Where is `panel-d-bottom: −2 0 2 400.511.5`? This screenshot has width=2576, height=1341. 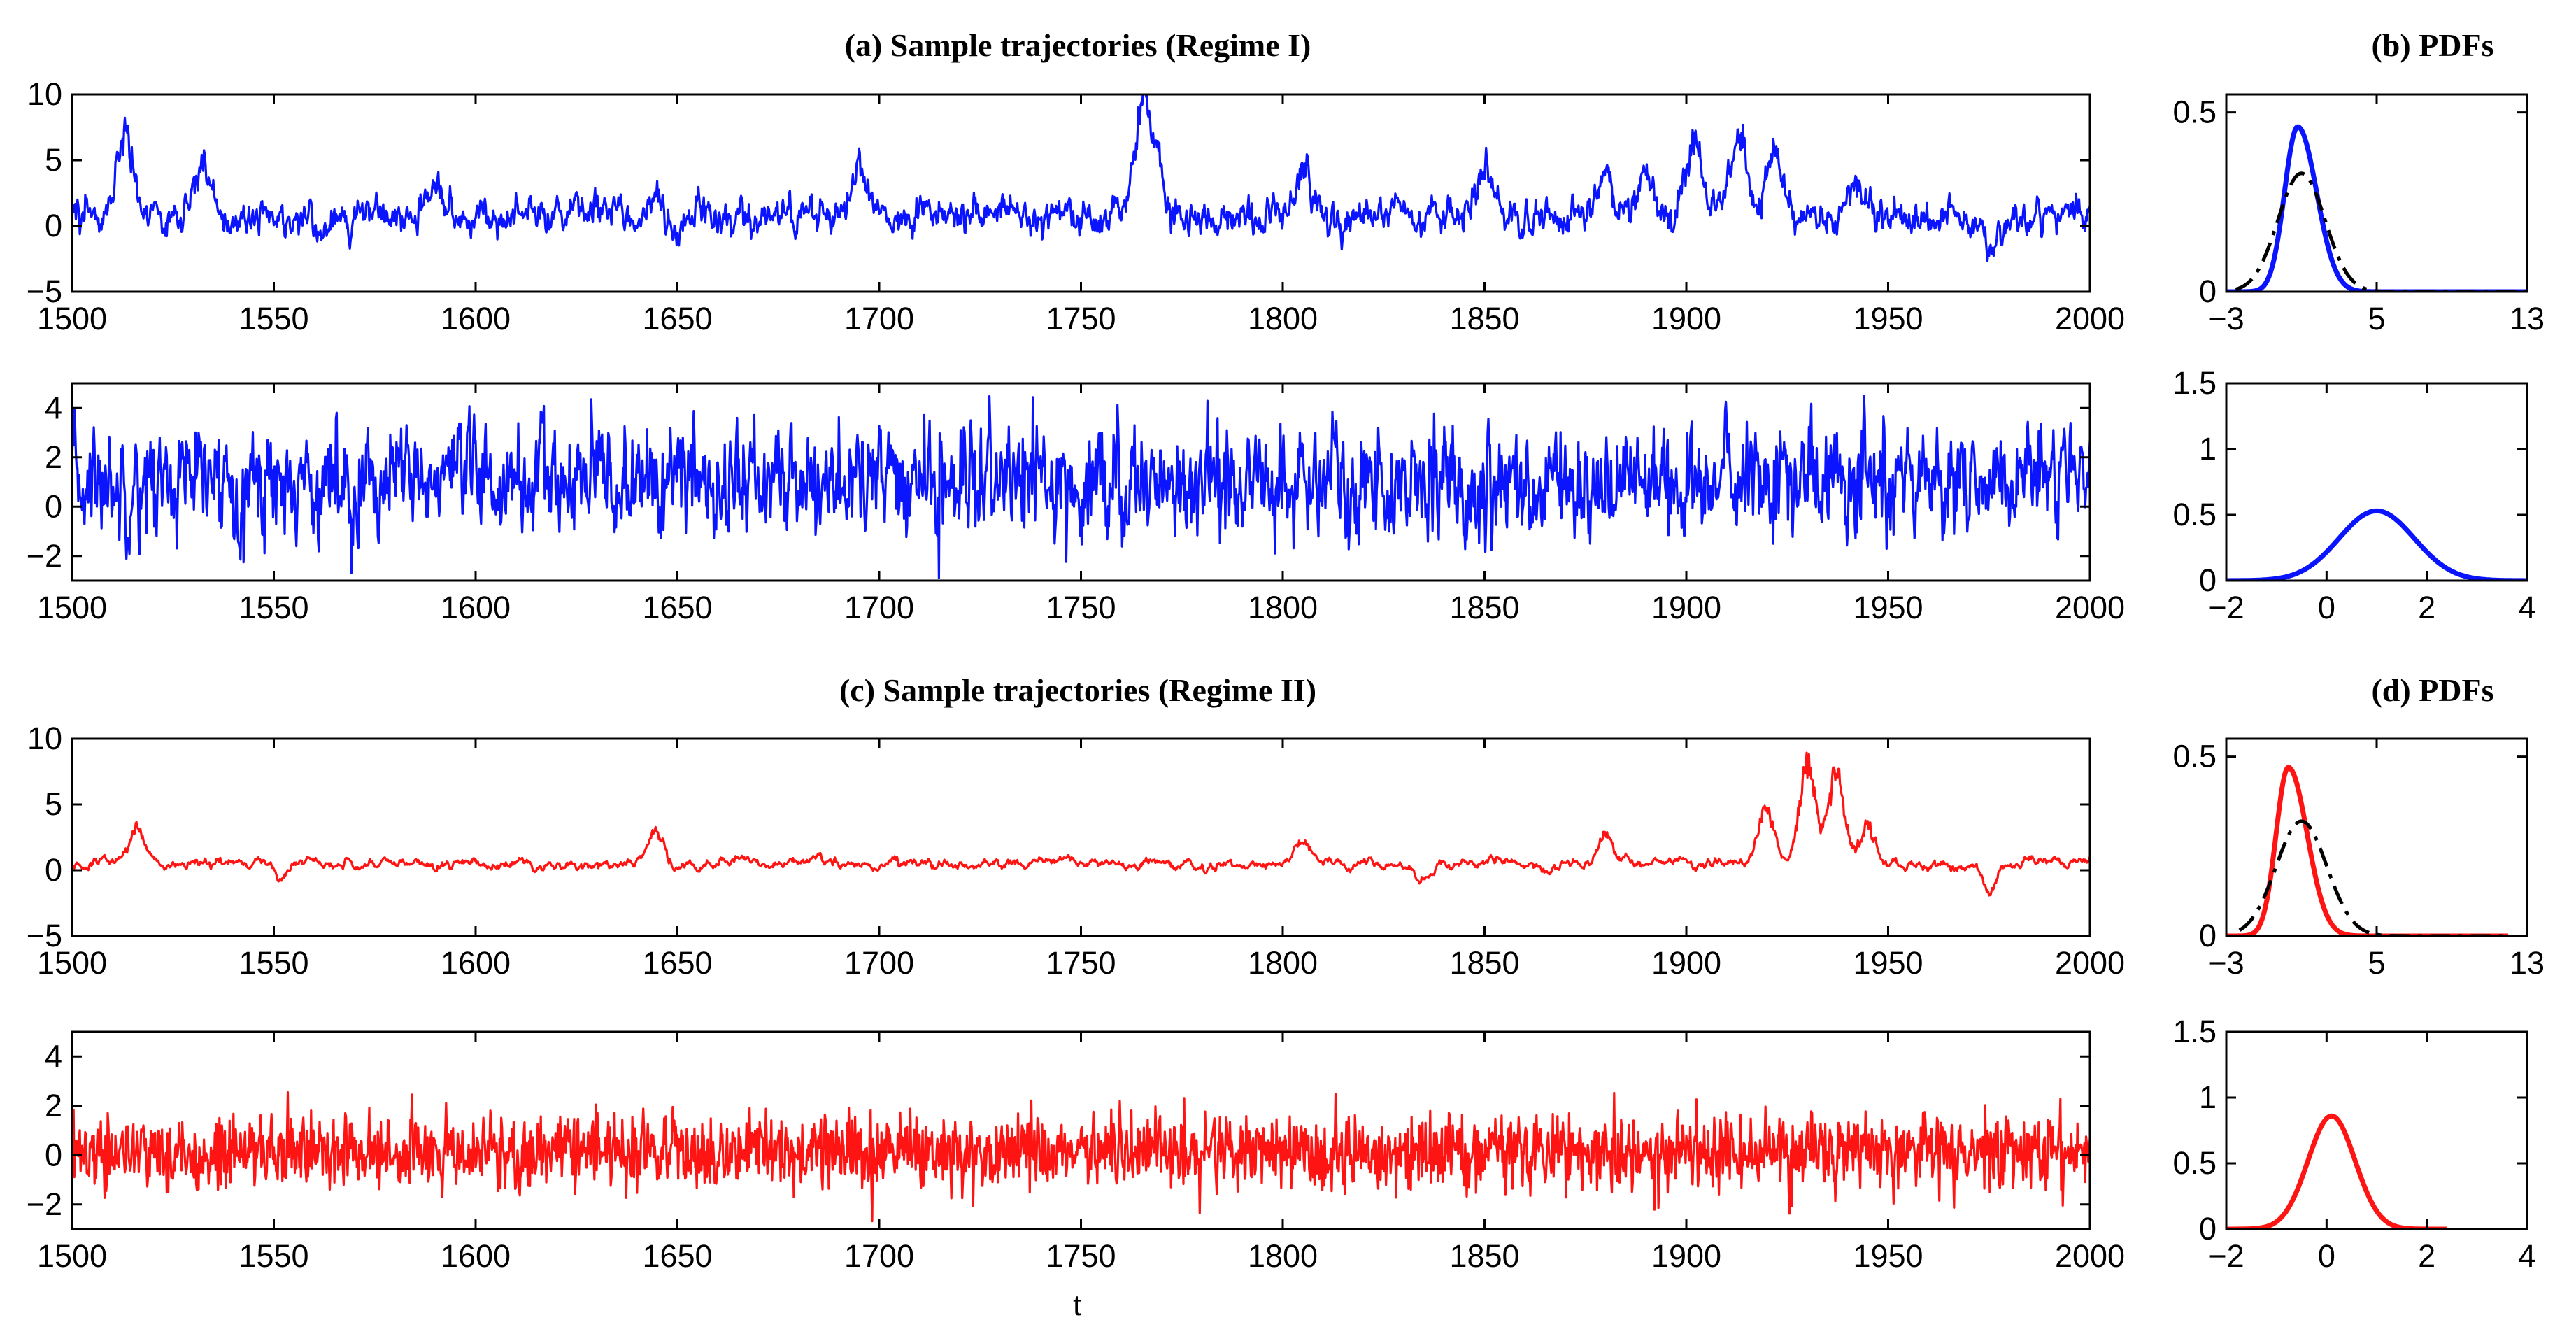 panel-d-bottom: −2 0 2 400.511.5 is located at coordinates (2353, 1144).